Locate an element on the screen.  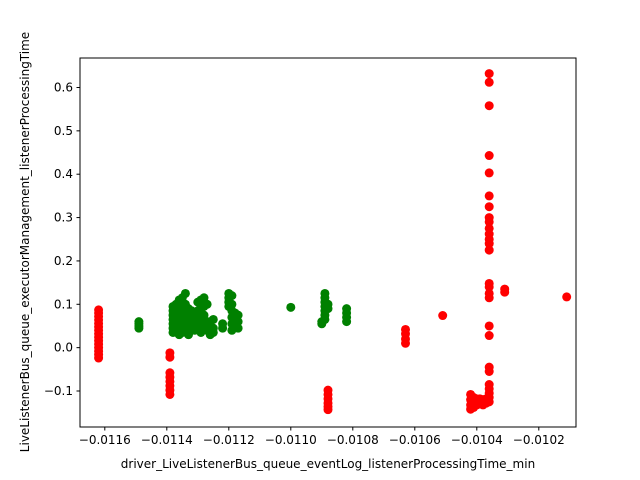
y-tick-label: 0.2 is located at coordinates (63, 261).